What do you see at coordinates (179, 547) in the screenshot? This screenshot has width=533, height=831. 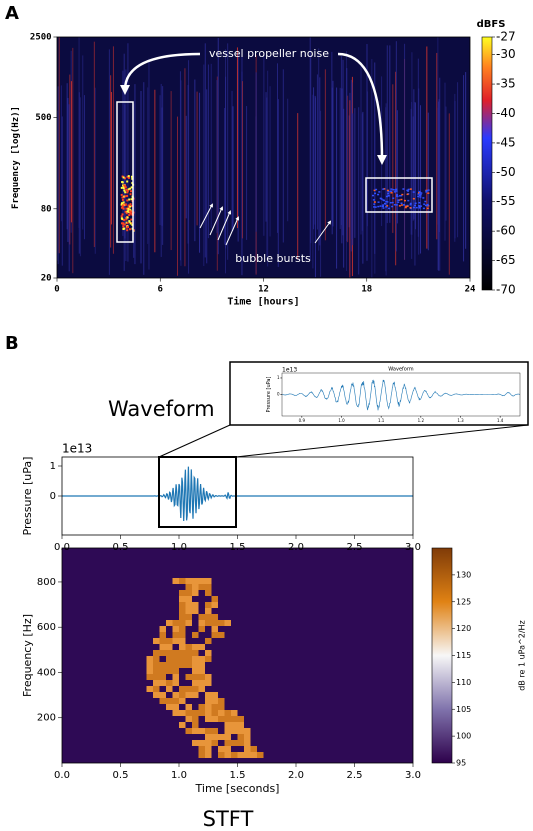 I see `x-tick-label: 1.0` at bounding box center [179, 547].